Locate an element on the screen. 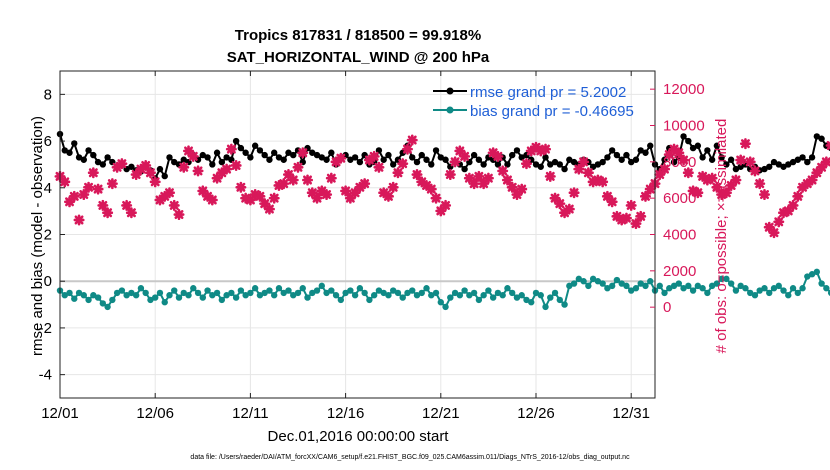 The width and height of the screenshot is (830, 470). legend-rmse-label: rmse grand pr = 5.2002 is located at coordinates (548, 92).